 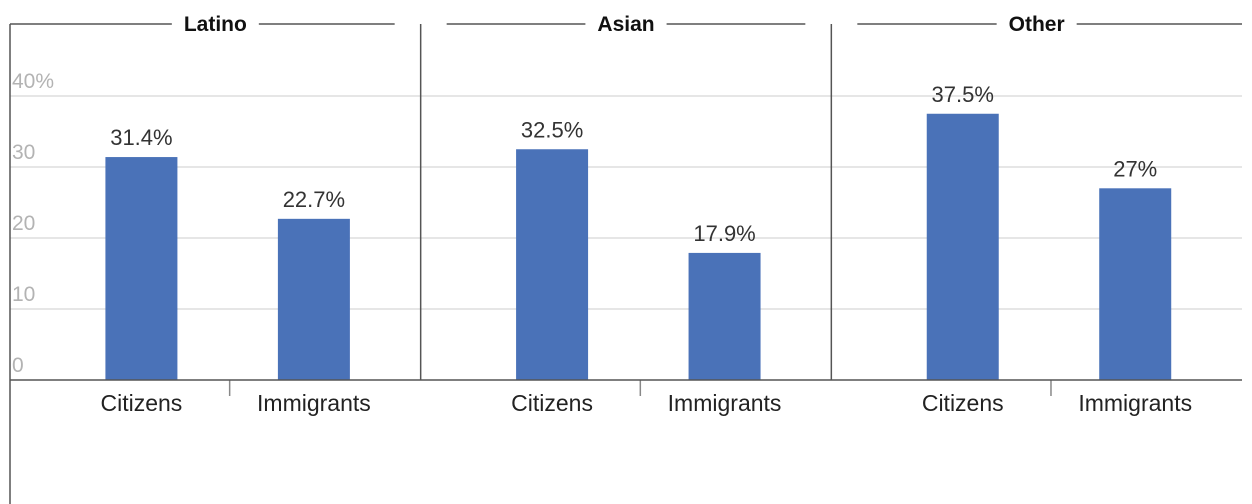 What do you see at coordinates (23, 152) in the screenshot?
I see `y-tick-label: 30` at bounding box center [23, 152].